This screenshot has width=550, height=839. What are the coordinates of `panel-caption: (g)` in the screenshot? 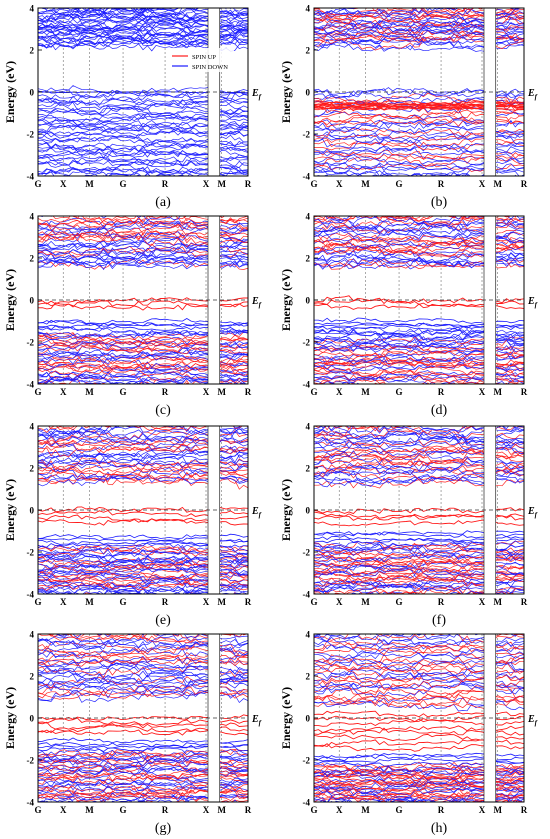 It's located at (163, 828).